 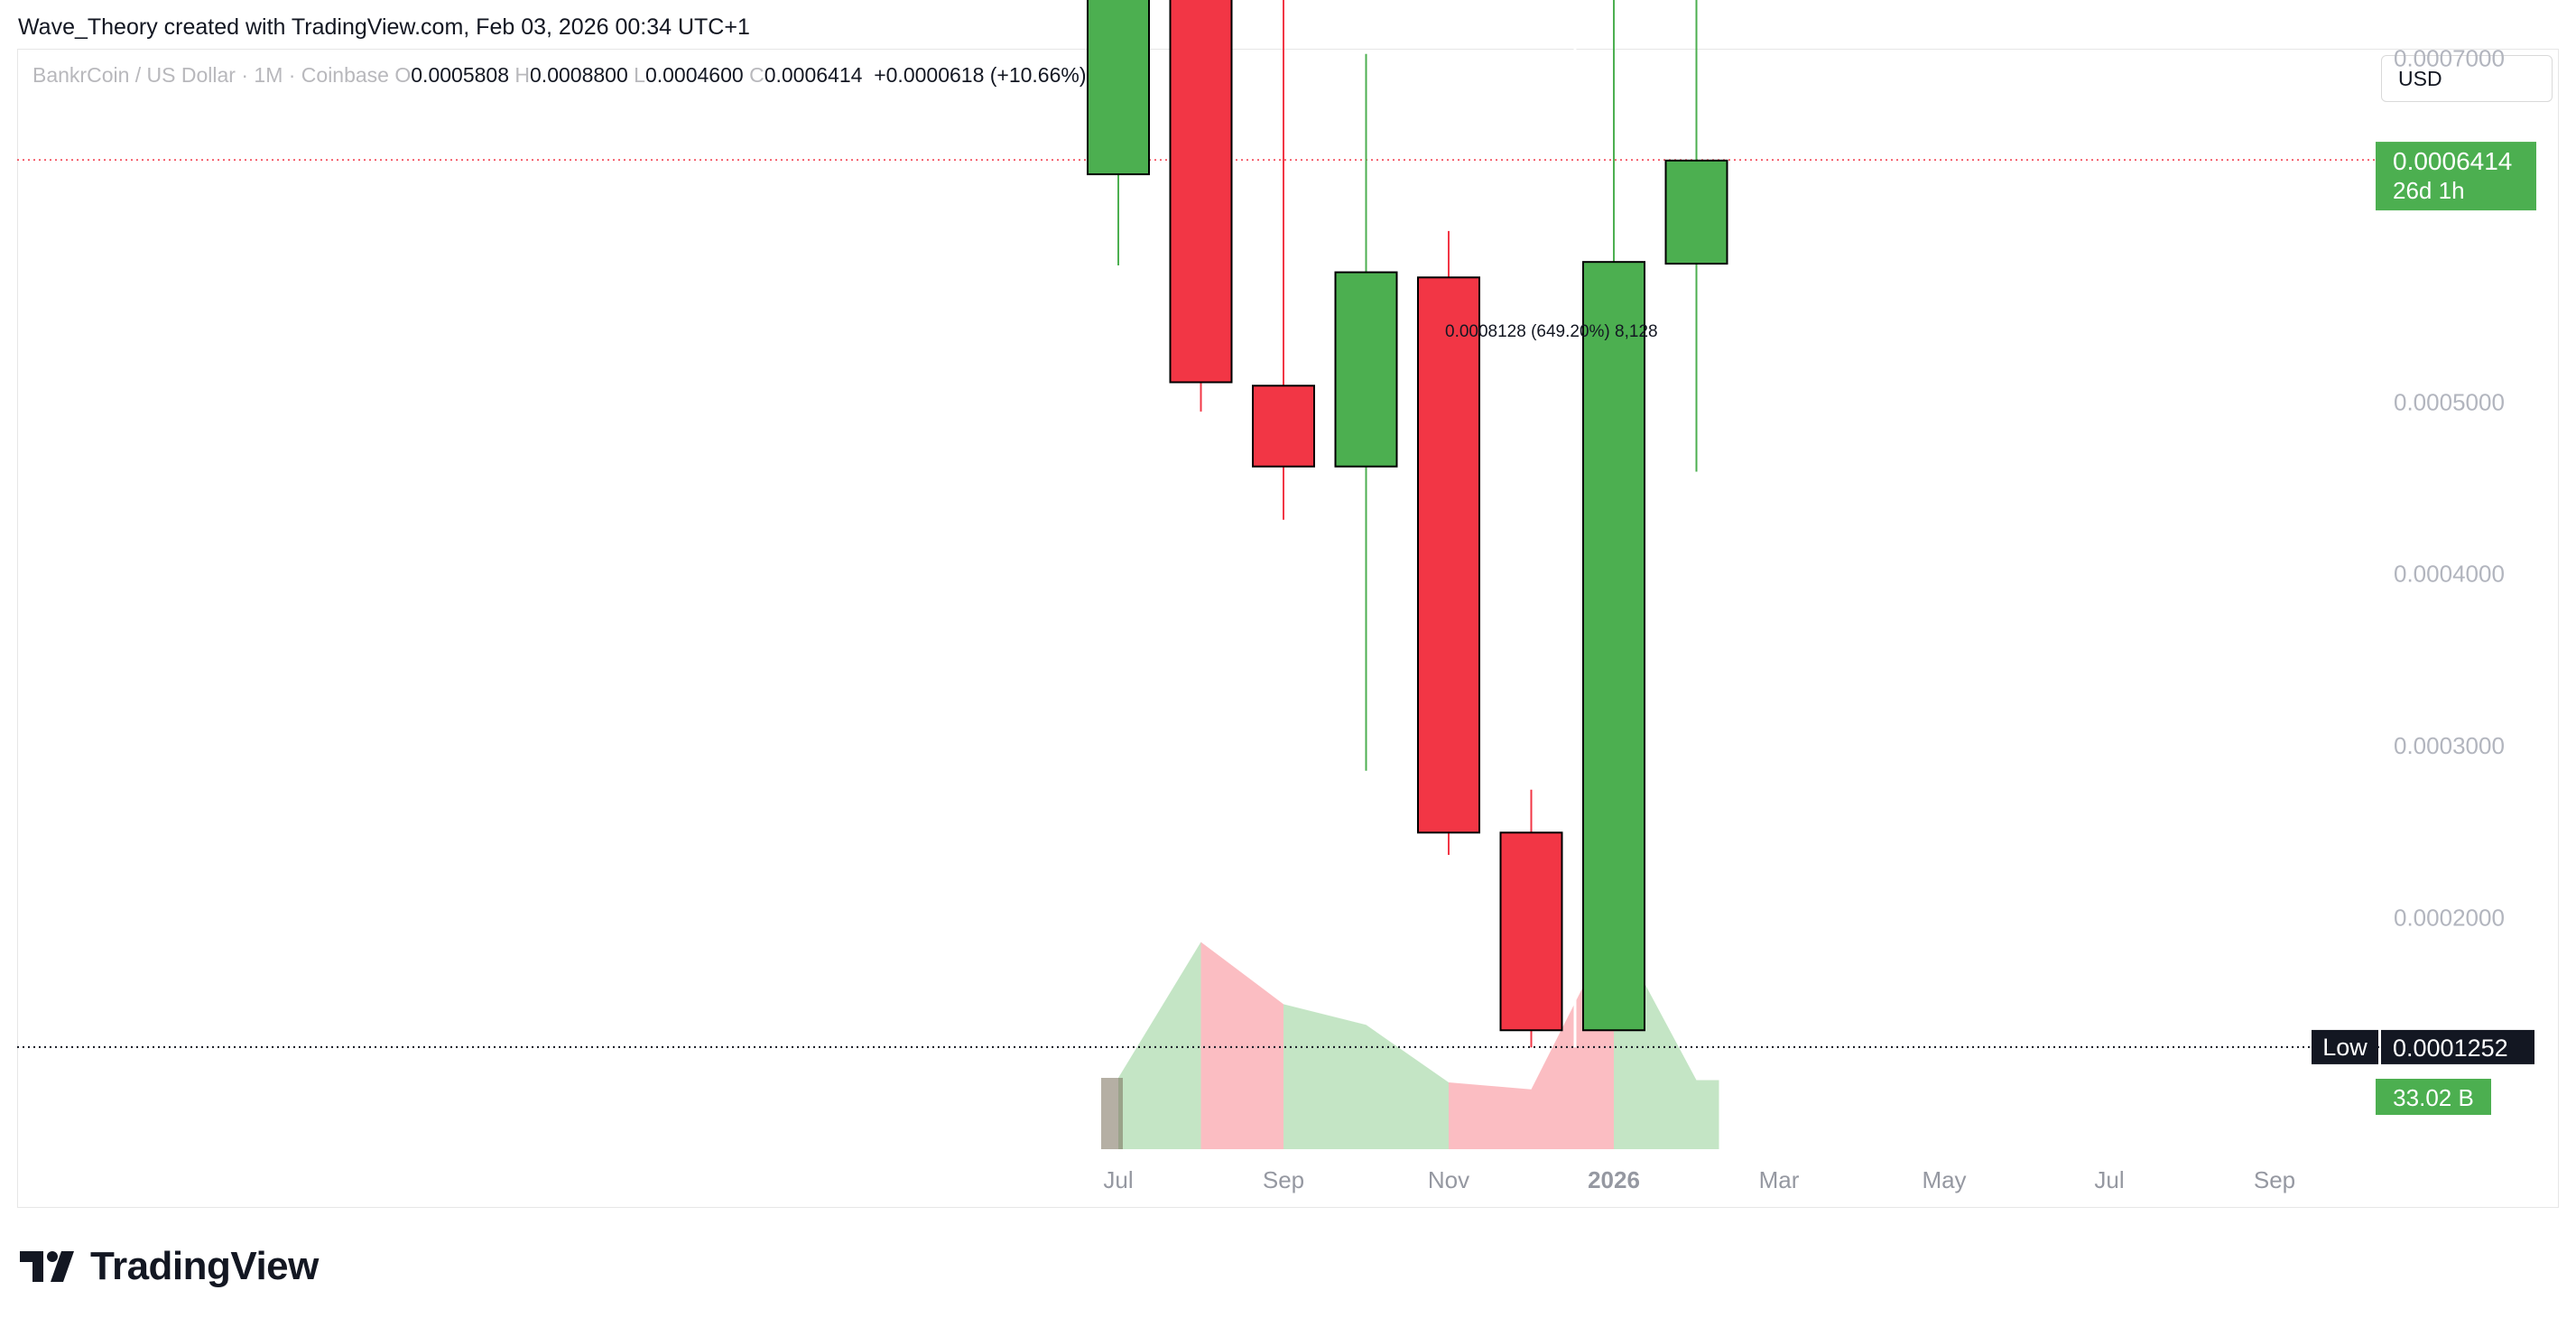 I want to click on open-label: O, so click(x=403, y=75).